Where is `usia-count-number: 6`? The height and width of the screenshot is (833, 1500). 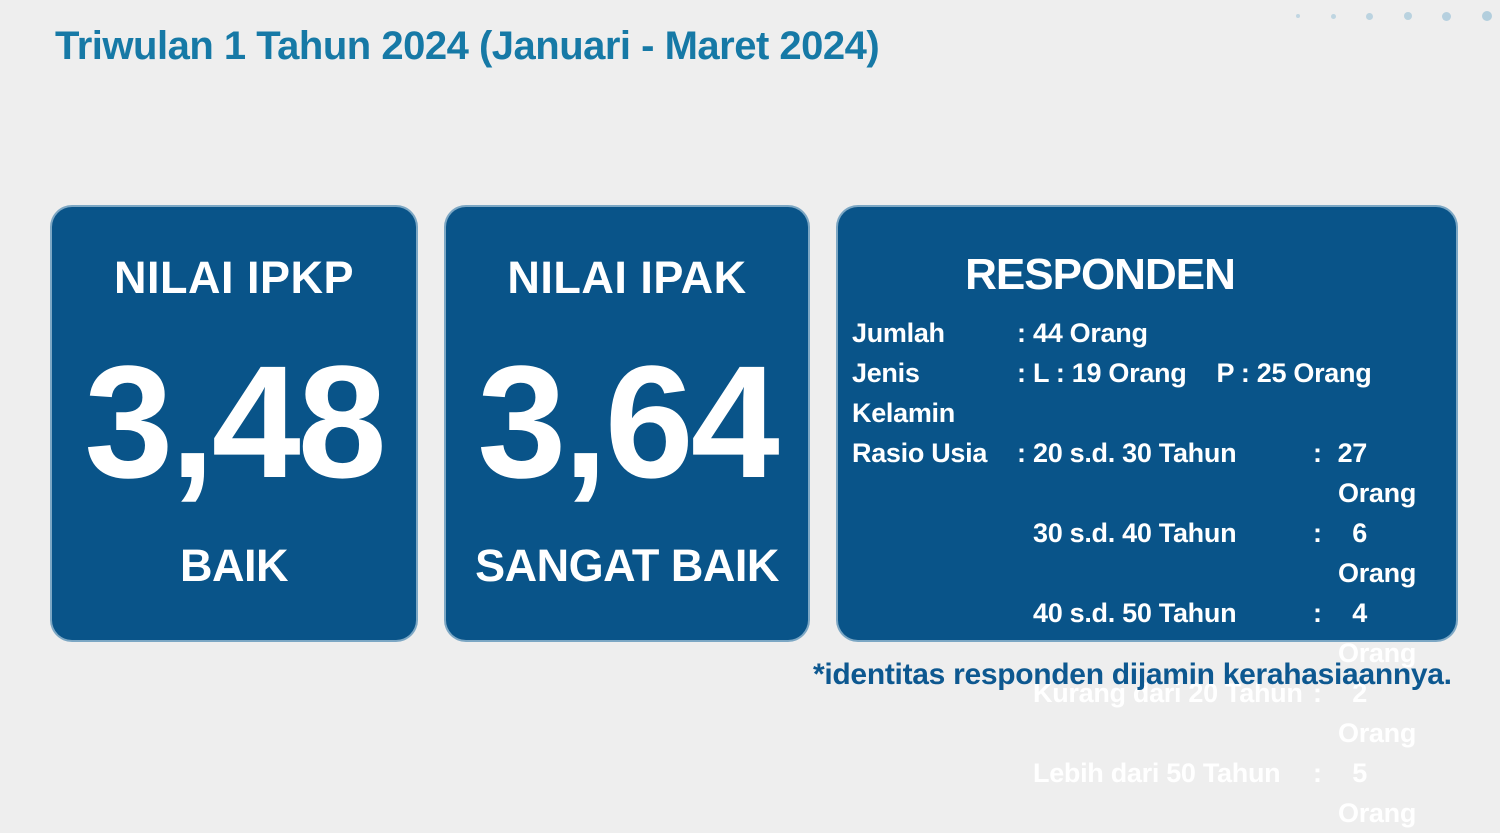 usia-count-number: 6 is located at coordinates (1359, 533).